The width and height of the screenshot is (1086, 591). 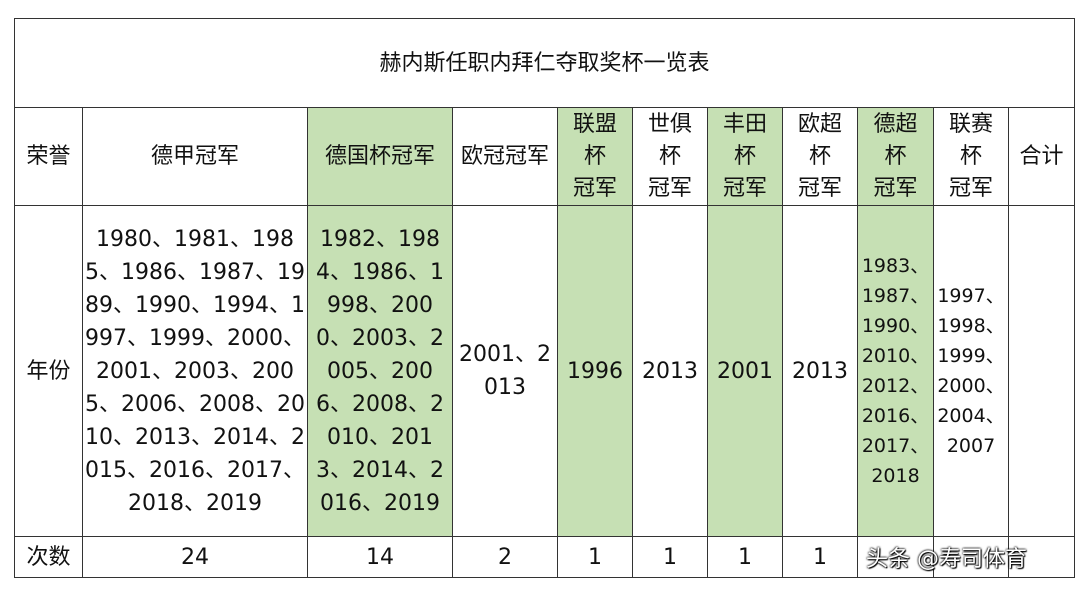 I want to click on years-german-super-cup: 1983、1987、1990、2010、2012、2016、2017、2018, so click(x=895, y=371).